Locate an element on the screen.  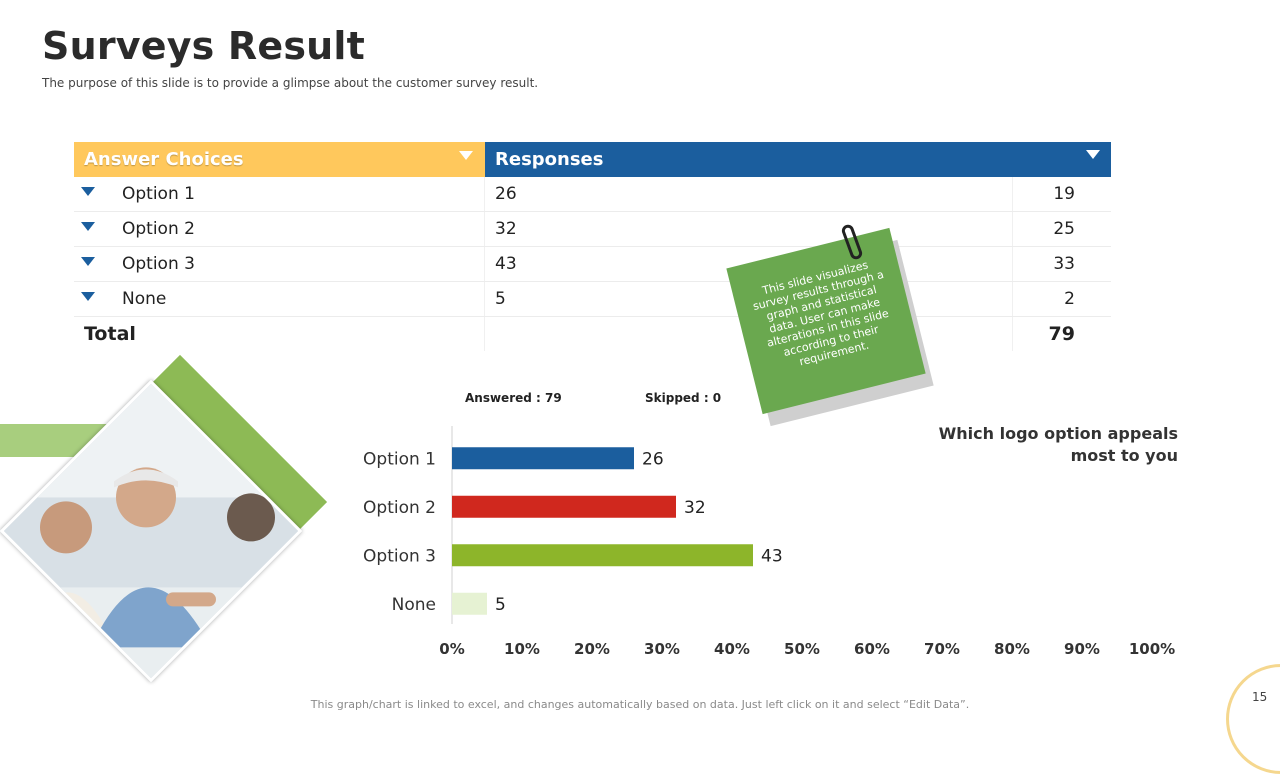
response-cell: 2 is located at coordinates (1069, 299).